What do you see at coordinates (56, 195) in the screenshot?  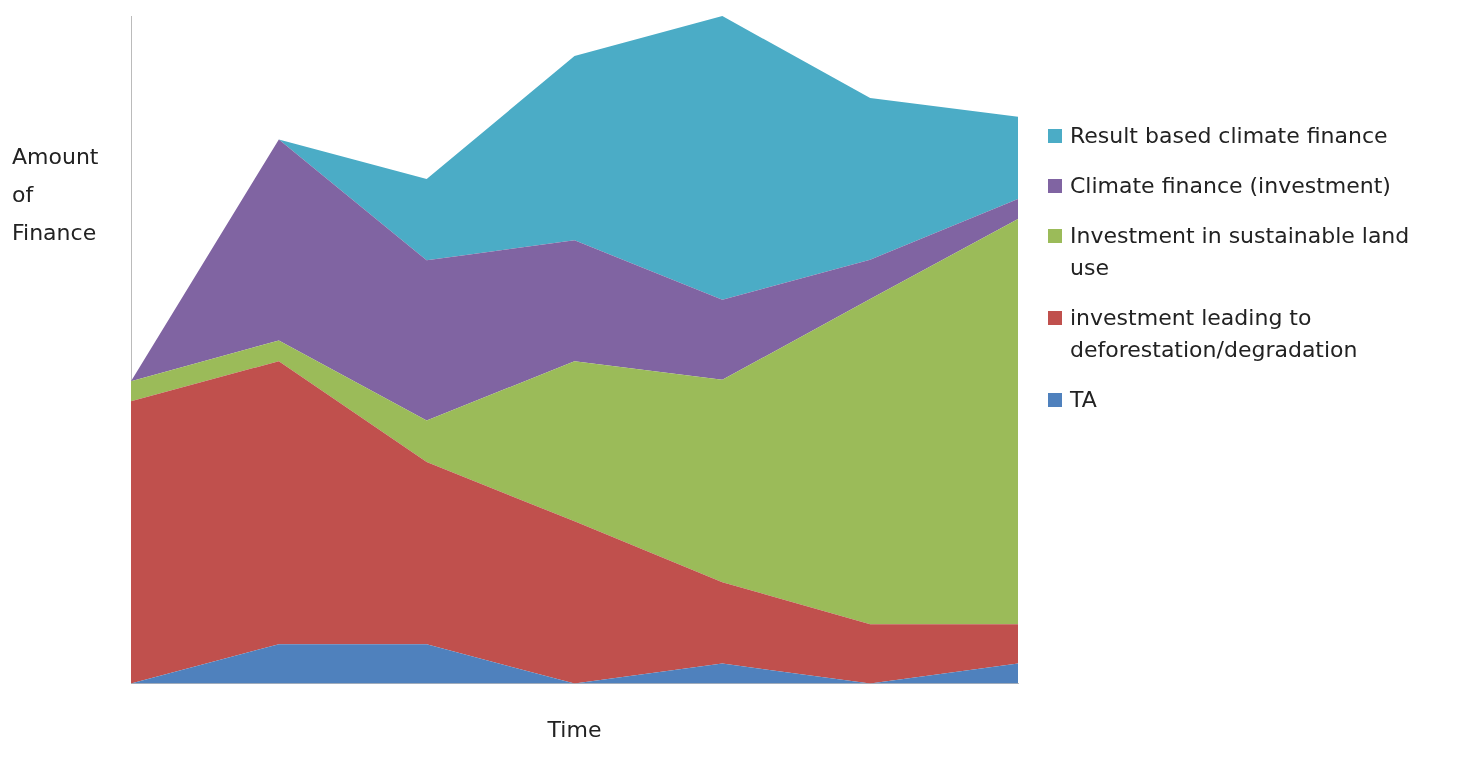 I see `y-axis-title: Amount of Finance` at bounding box center [56, 195].